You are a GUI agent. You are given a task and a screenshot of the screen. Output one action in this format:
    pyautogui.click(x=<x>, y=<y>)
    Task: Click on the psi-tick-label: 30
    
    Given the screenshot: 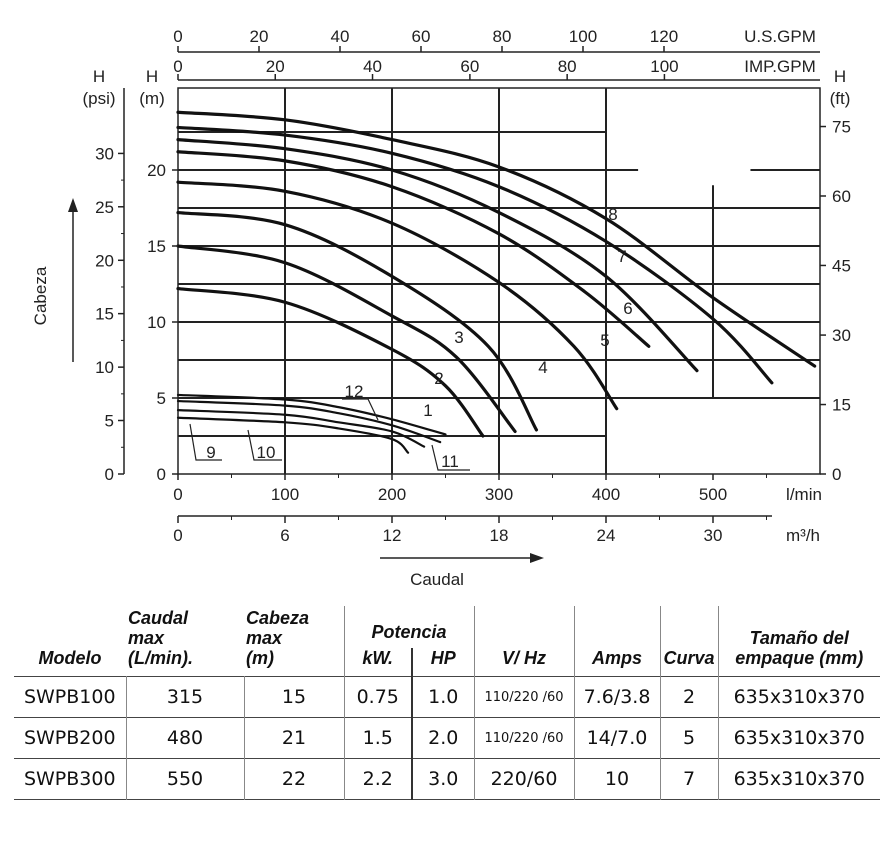 What is the action you would take?
    pyautogui.click(x=104, y=153)
    